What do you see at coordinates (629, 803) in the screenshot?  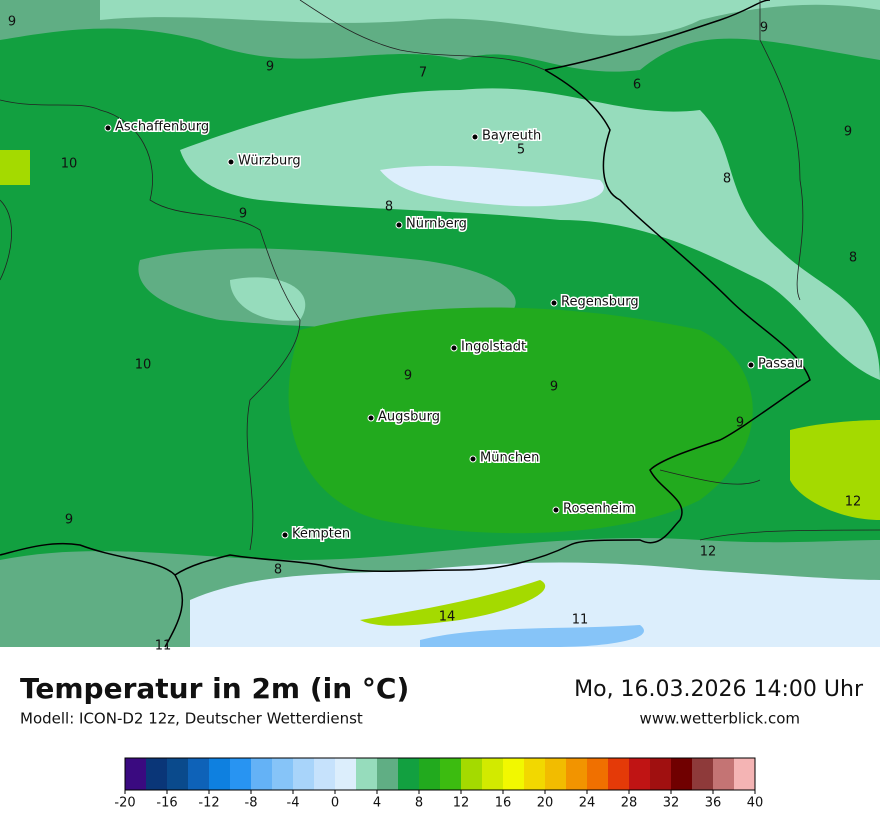 I see `colorbar-tick-label: 28` at bounding box center [629, 803].